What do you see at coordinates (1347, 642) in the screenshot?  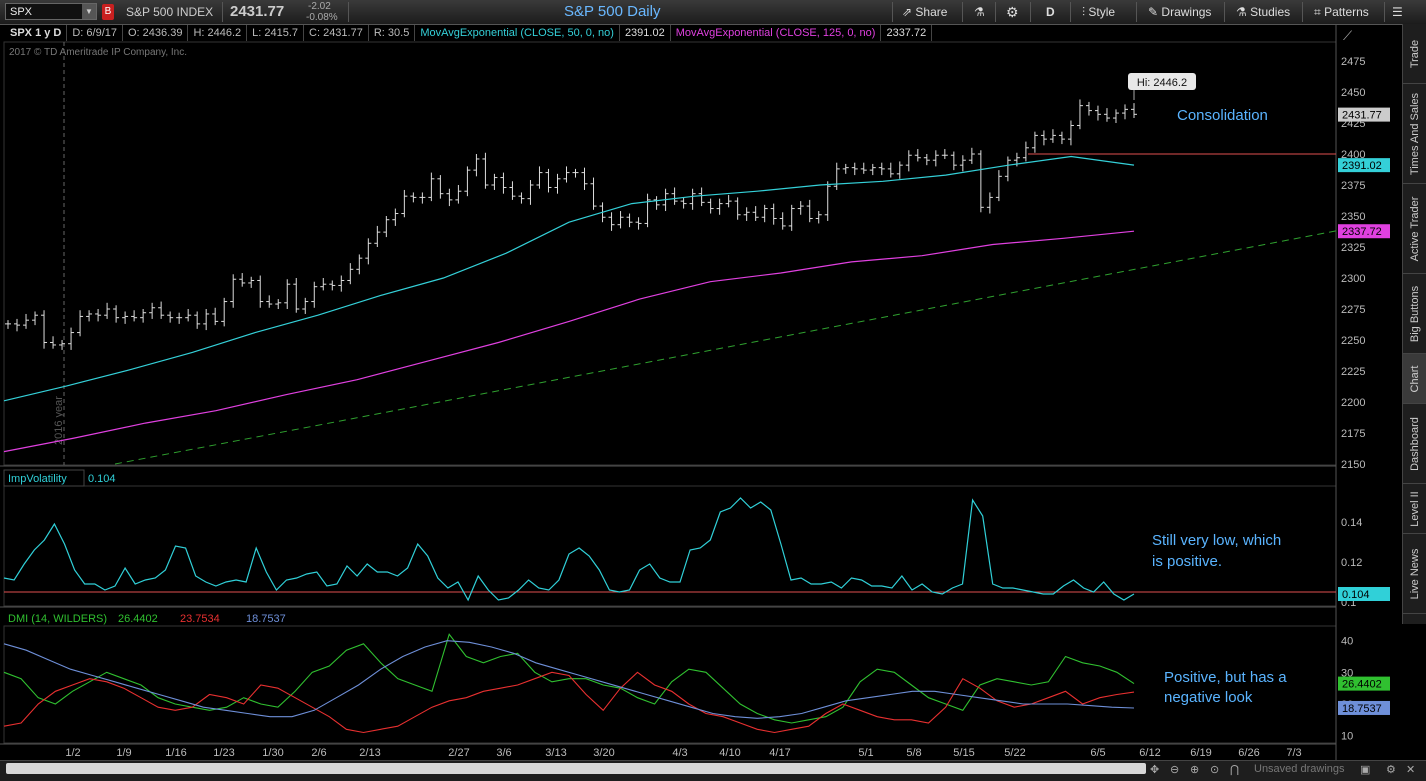 I see `dmi-y-tick: 40` at bounding box center [1347, 642].